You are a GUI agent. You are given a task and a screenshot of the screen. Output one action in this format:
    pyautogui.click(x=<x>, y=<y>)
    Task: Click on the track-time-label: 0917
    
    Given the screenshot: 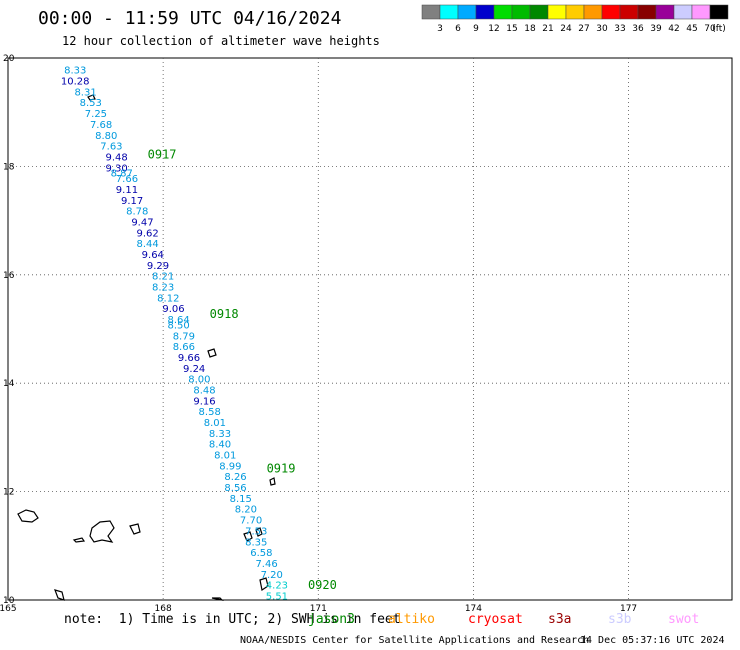 What is the action you would take?
    pyautogui.click(x=162, y=154)
    